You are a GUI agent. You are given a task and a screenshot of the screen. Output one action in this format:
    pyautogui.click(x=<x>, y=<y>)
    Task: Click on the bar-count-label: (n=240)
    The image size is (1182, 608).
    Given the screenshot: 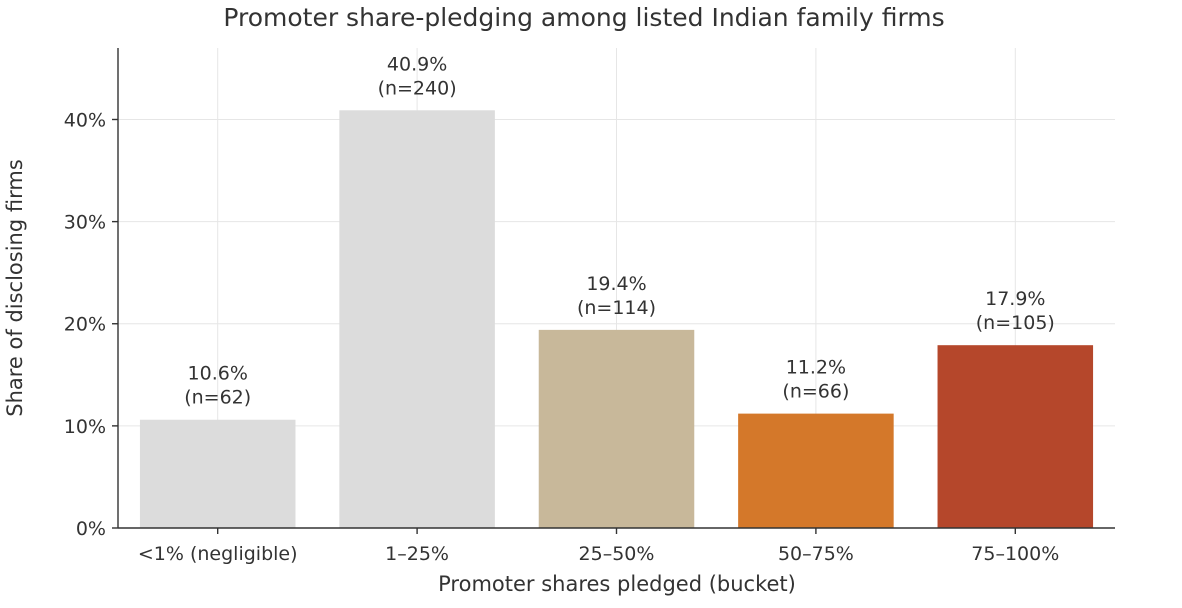 What is the action you would take?
    pyautogui.click(x=417, y=88)
    